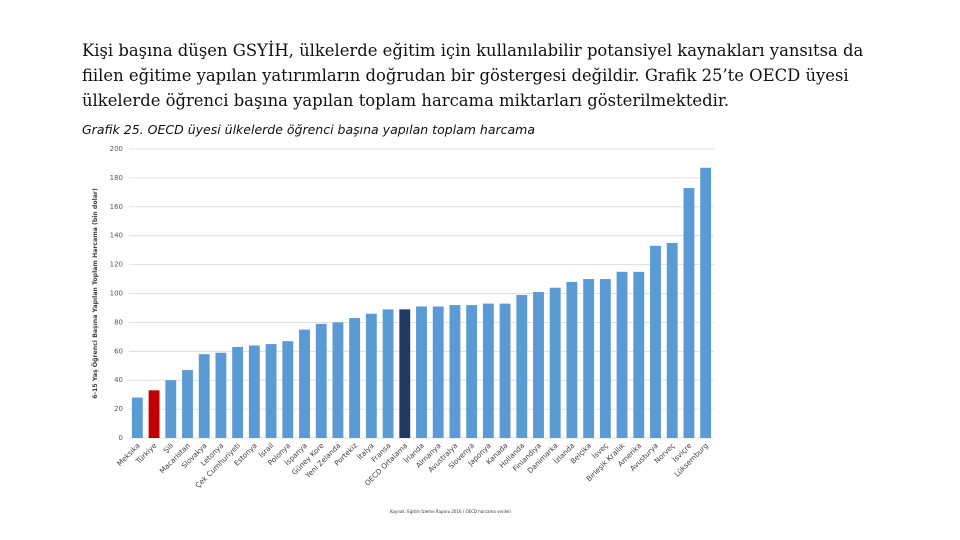  What do you see at coordinates (116, 265) in the screenshot?
I see `y-tick-label: 120` at bounding box center [116, 265].